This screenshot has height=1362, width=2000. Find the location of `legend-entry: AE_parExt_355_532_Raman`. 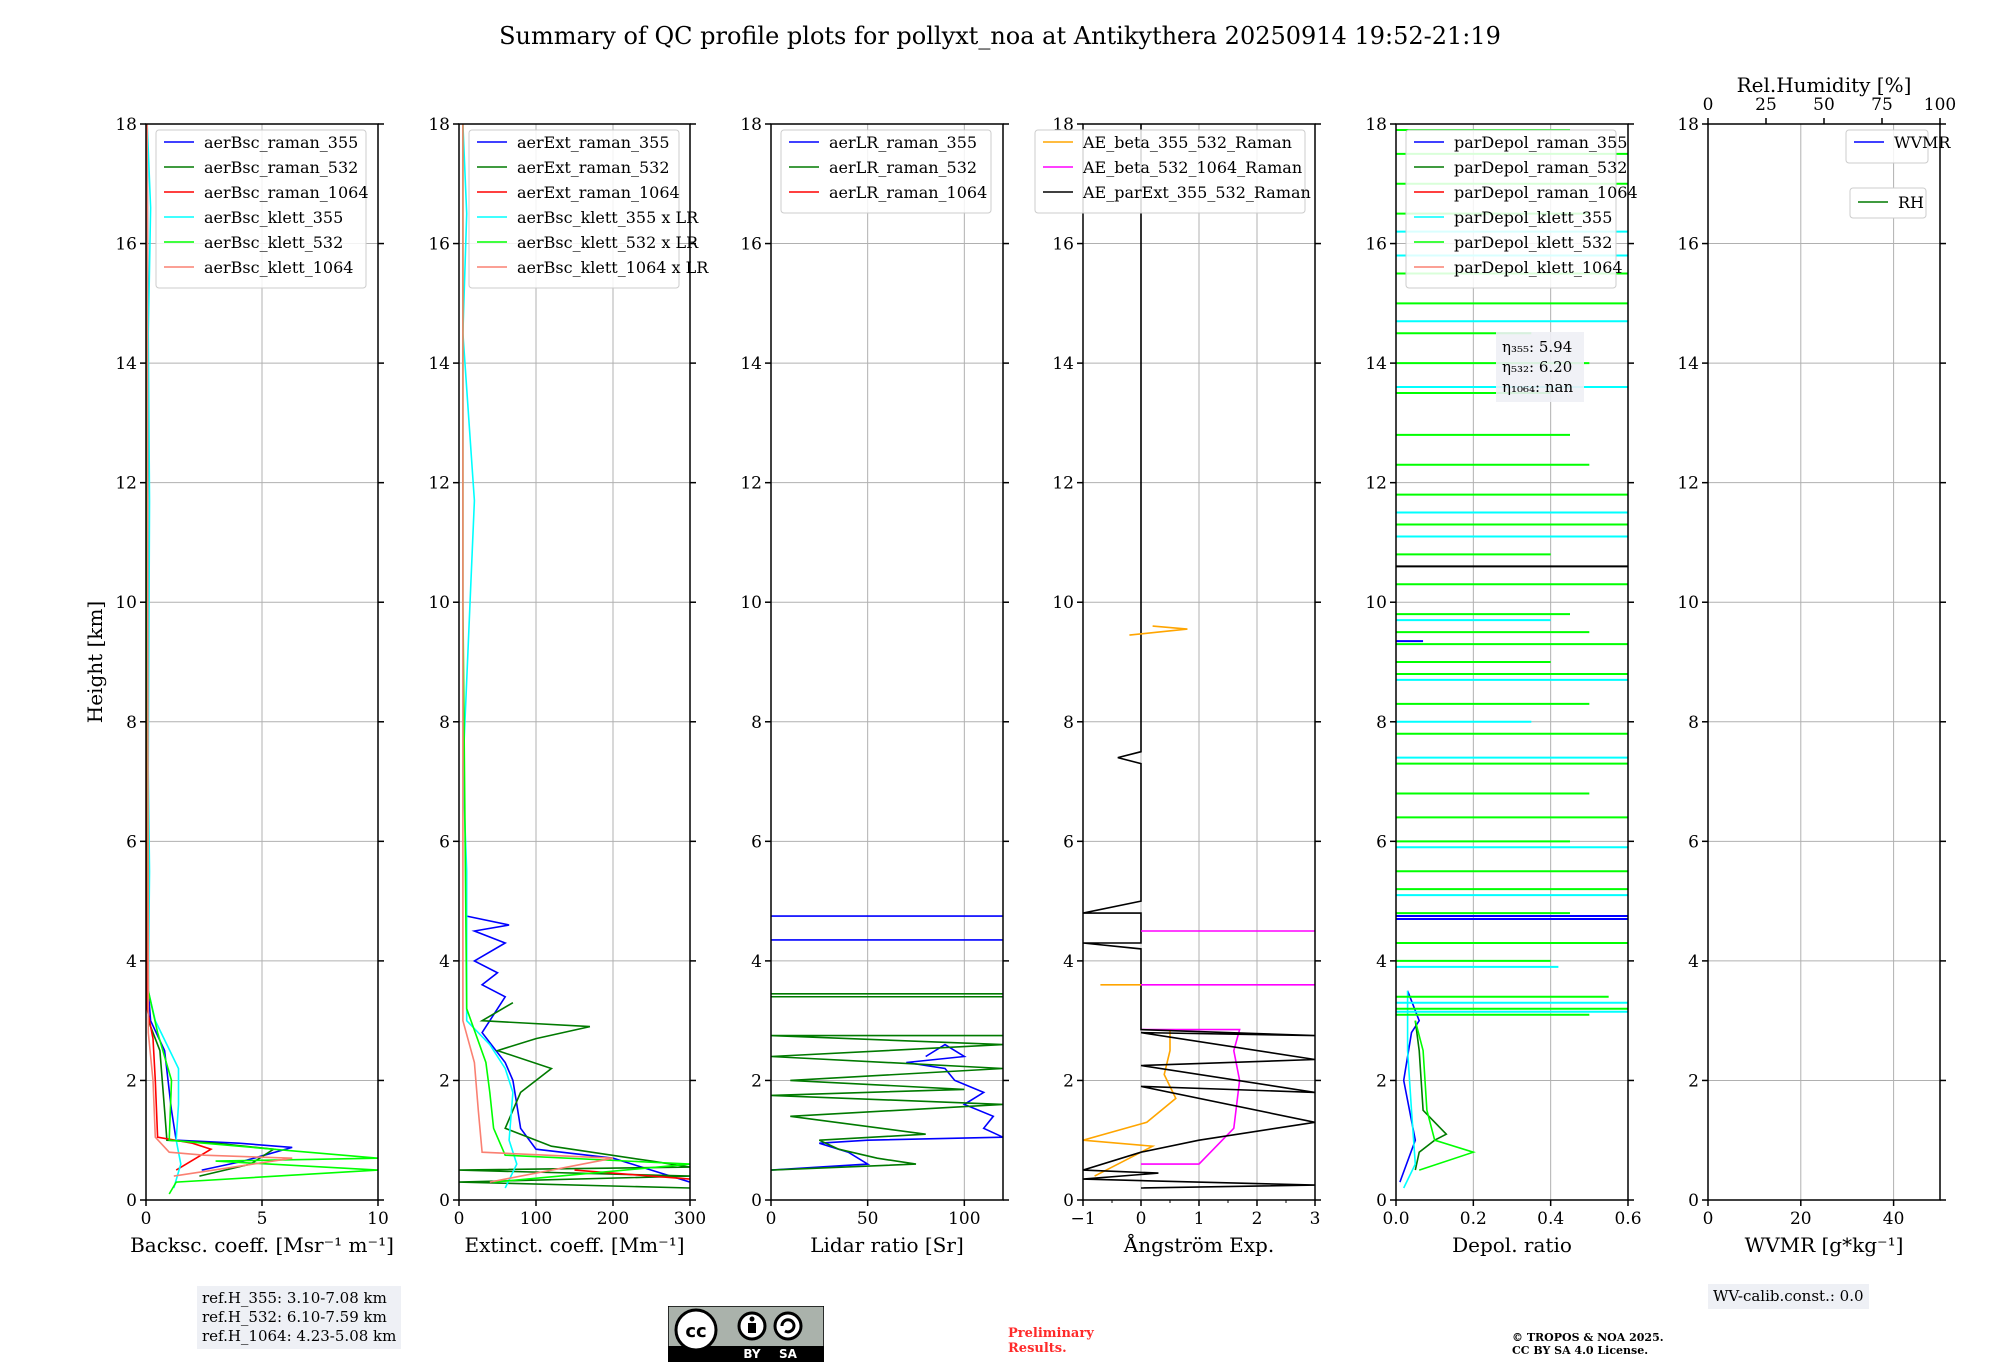

legend-entry: AE_parExt_355_532_Raman is located at coordinates (1196, 192).